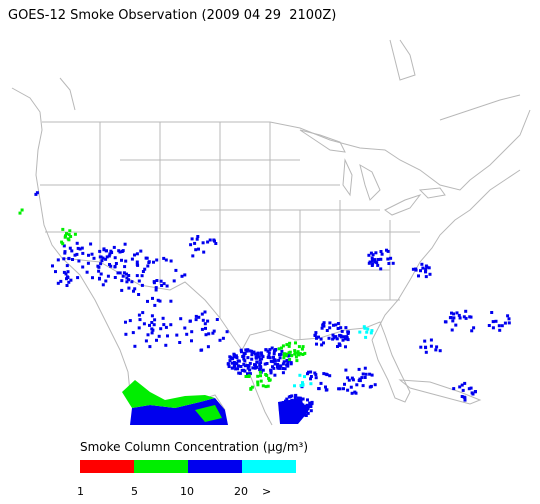 The height and width of the screenshot is (504, 540). Describe the element at coordinates (194, 447) in the screenshot. I see `legend-title: Smoke Column Concentration (μg/m³)` at that location.